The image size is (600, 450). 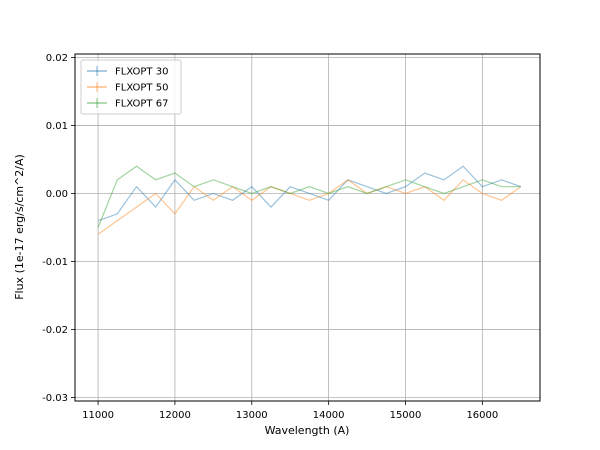 I want to click on plot-series, so click(x=309, y=200).